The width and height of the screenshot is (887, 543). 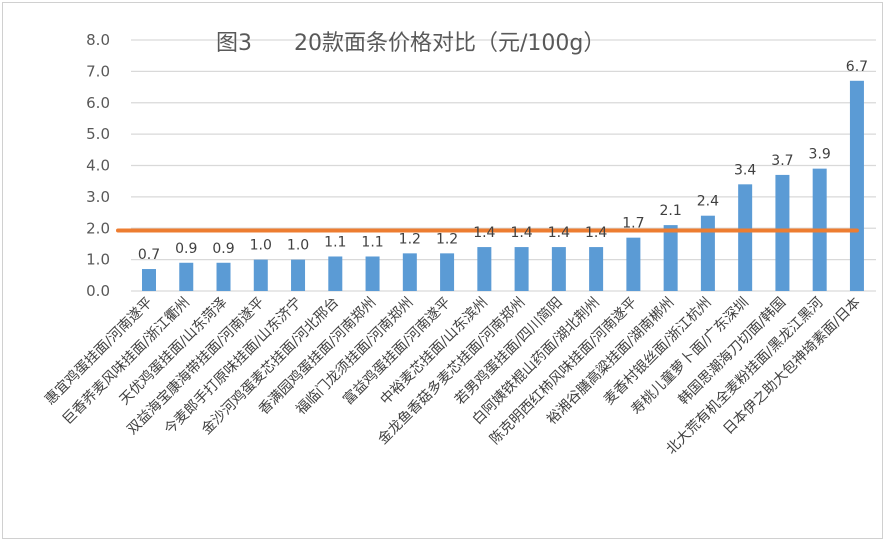 What do you see at coordinates (745, 170) in the screenshot?
I see `data-label: 3.4` at bounding box center [745, 170].